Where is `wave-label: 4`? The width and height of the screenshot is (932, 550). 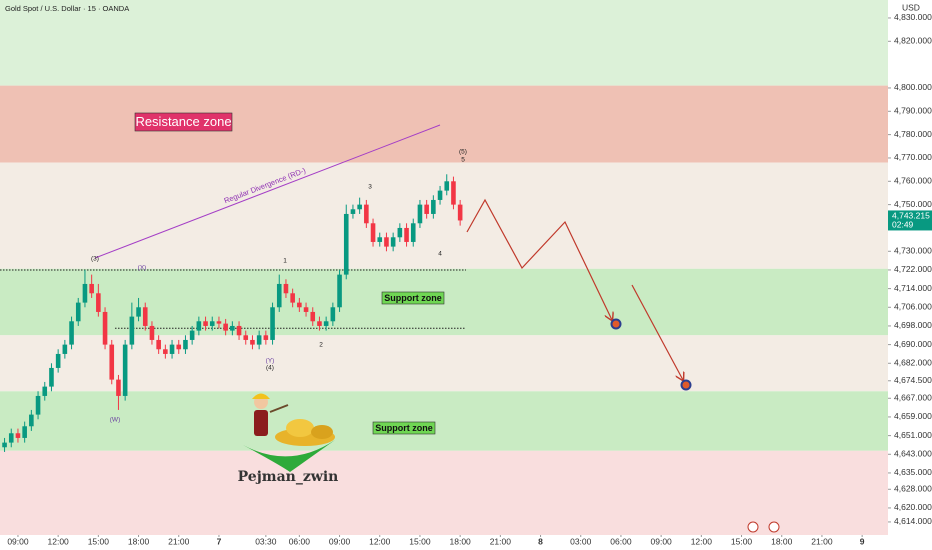 wave-label: 4 is located at coordinates (440, 254).